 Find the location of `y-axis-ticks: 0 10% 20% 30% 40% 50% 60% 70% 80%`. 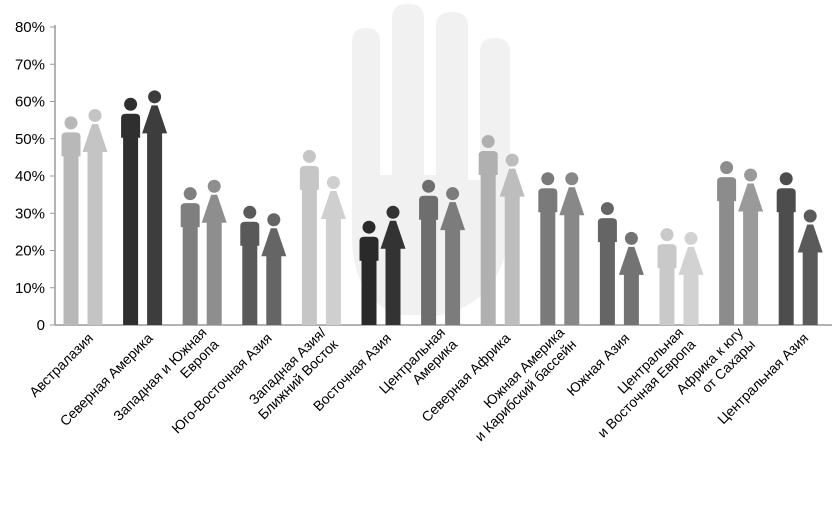

y-axis-ticks: 0 10% 20% 30% 40% 50% 60% 70% 80% is located at coordinates (35, 176).